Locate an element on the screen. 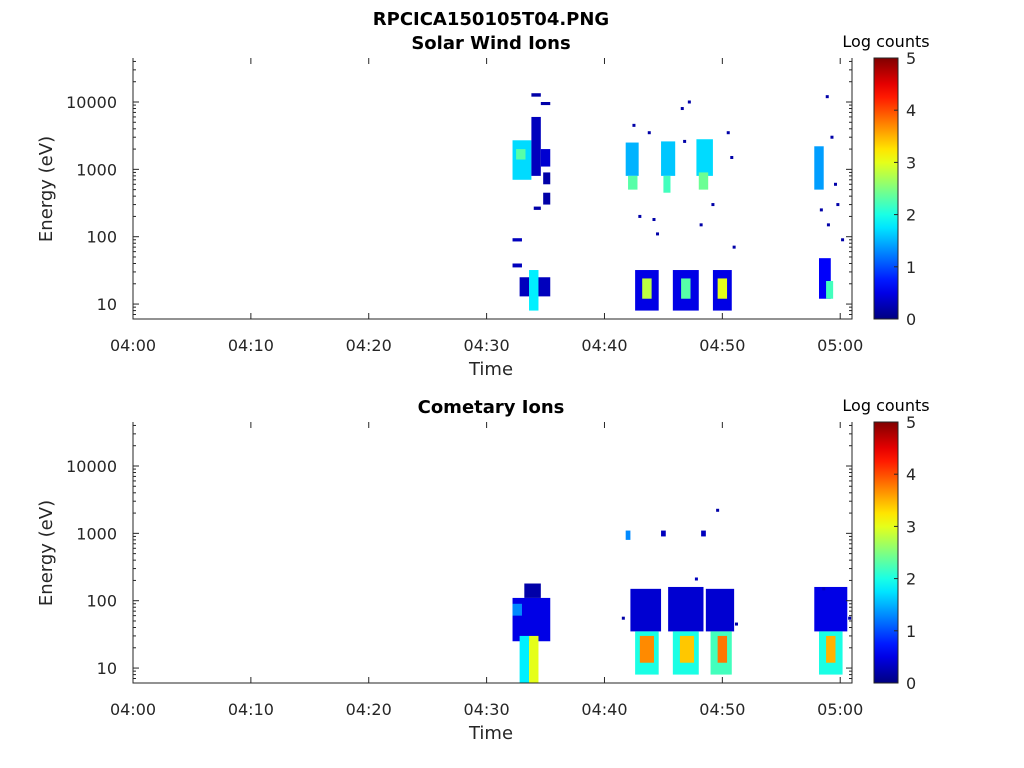  solar-wind-y-axis-label: Energy (eV) is located at coordinates (46, 189).